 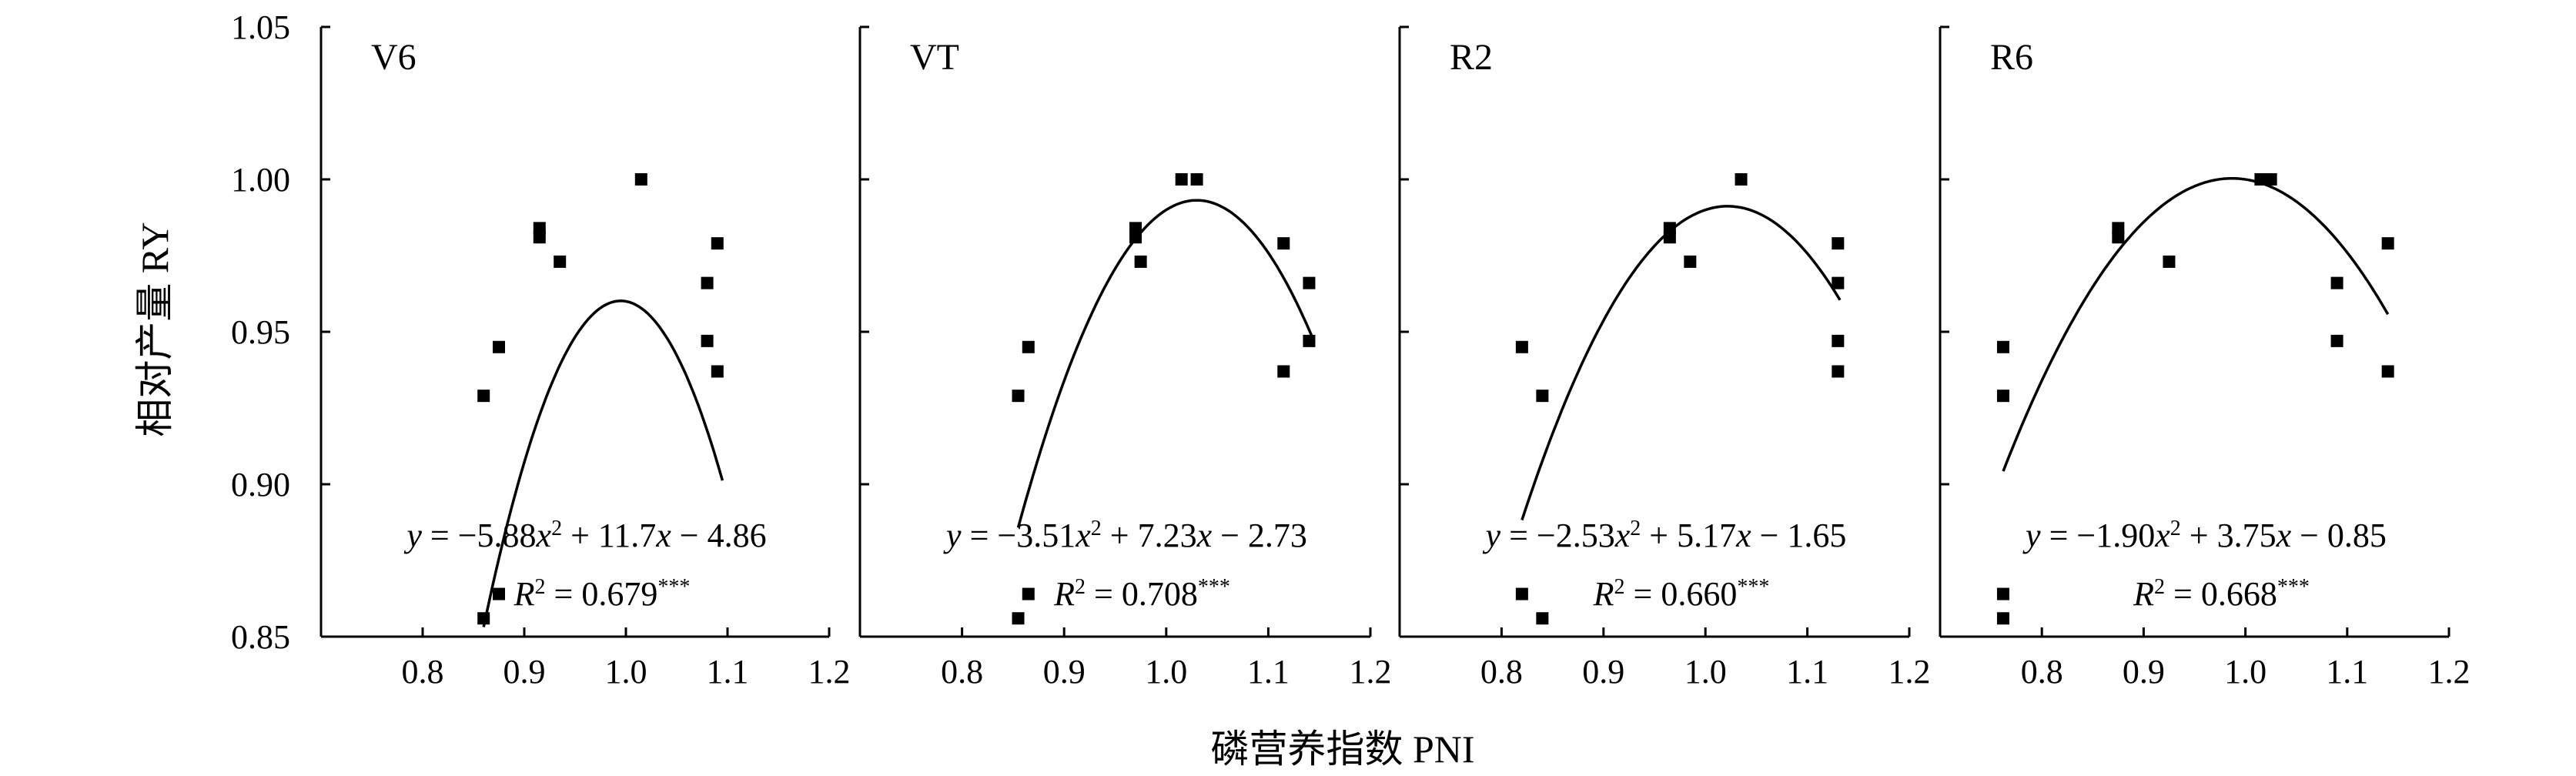 I want to click on x-axis-title: 磷营养指数 PNI, so click(x=1342, y=750).